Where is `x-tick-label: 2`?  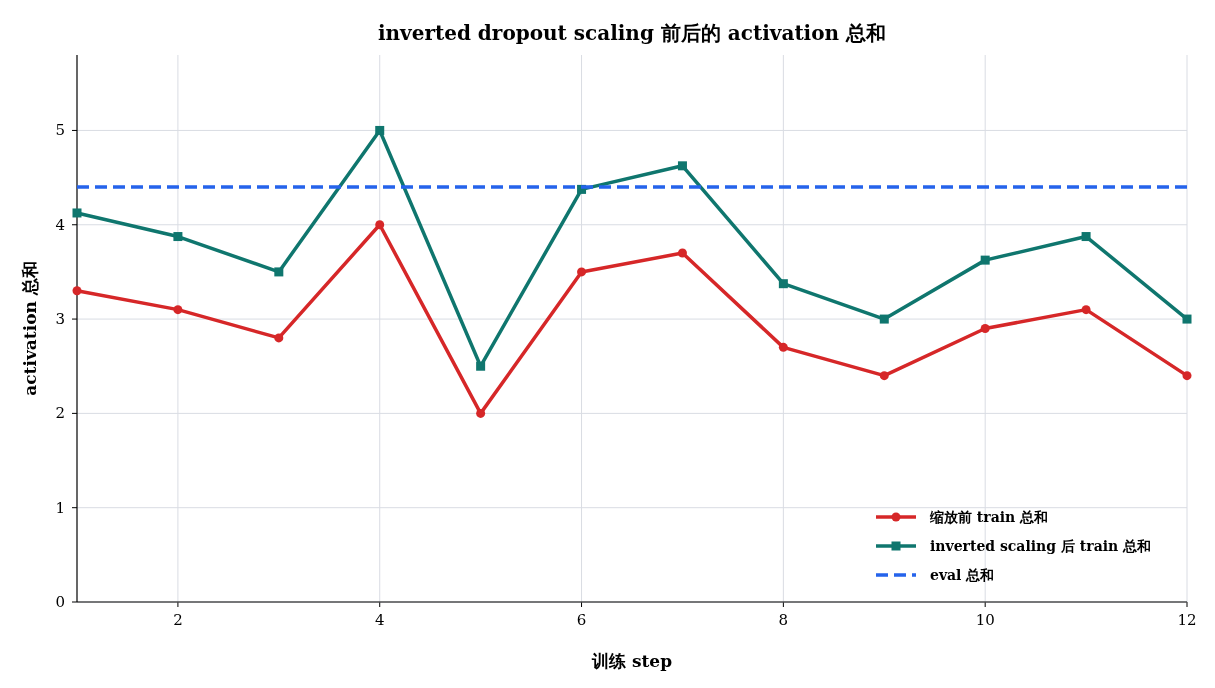 x-tick-label: 2 is located at coordinates (178, 620).